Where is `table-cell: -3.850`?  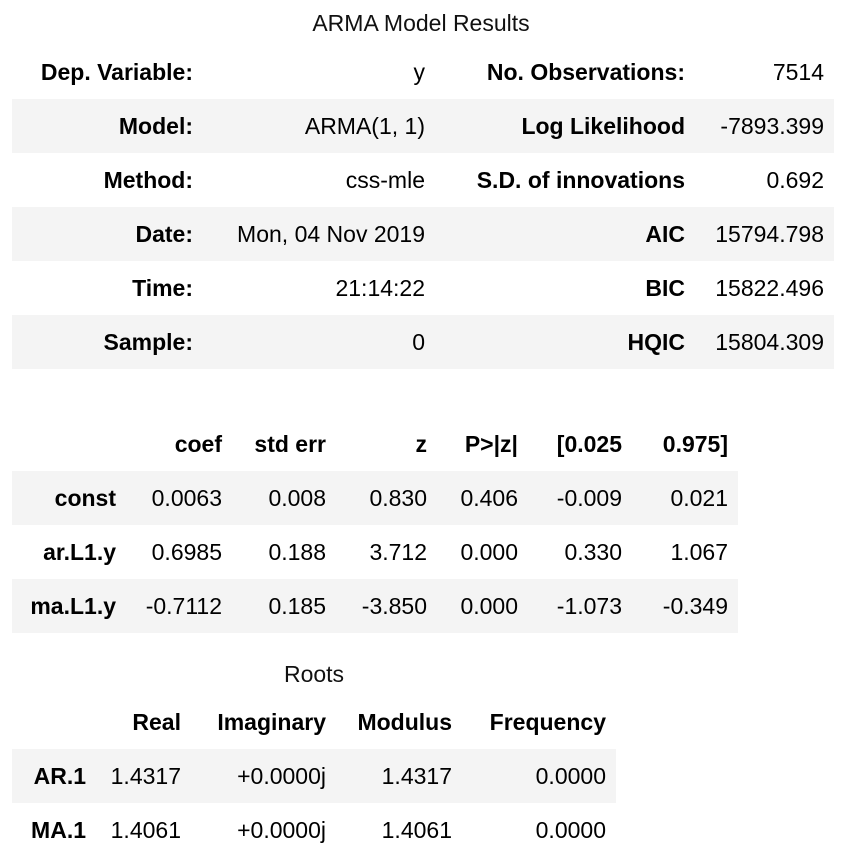 table-cell: -3.850 is located at coordinates (386, 606).